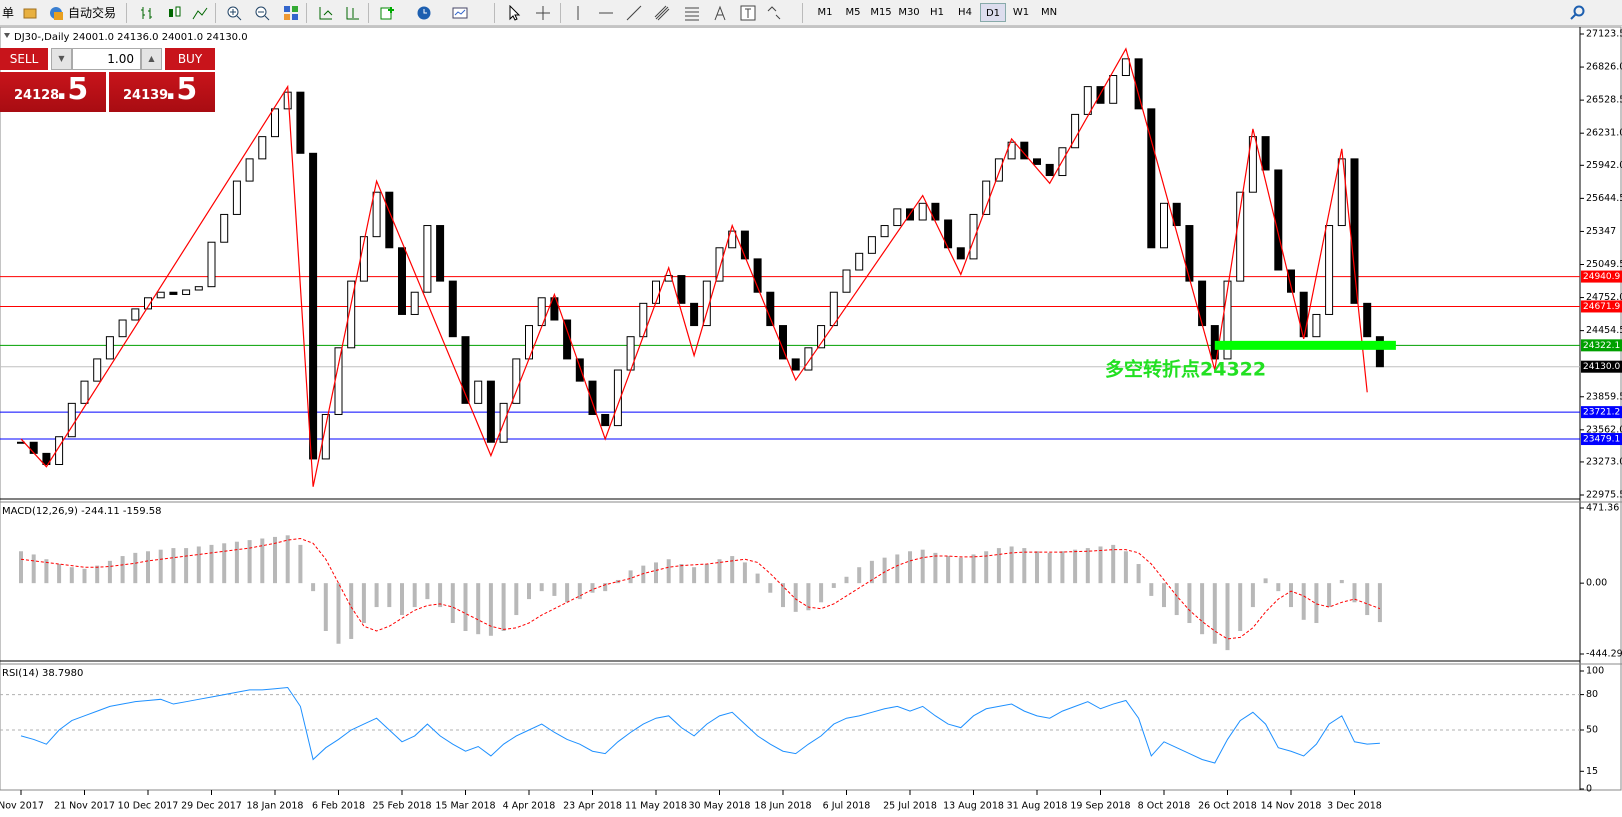 Image resolution: width=1622 pixels, height=817 pixels. Describe the element at coordinates (1604, 330) in the screenshot. I see `y-tick-label: 24454.5` at that location.